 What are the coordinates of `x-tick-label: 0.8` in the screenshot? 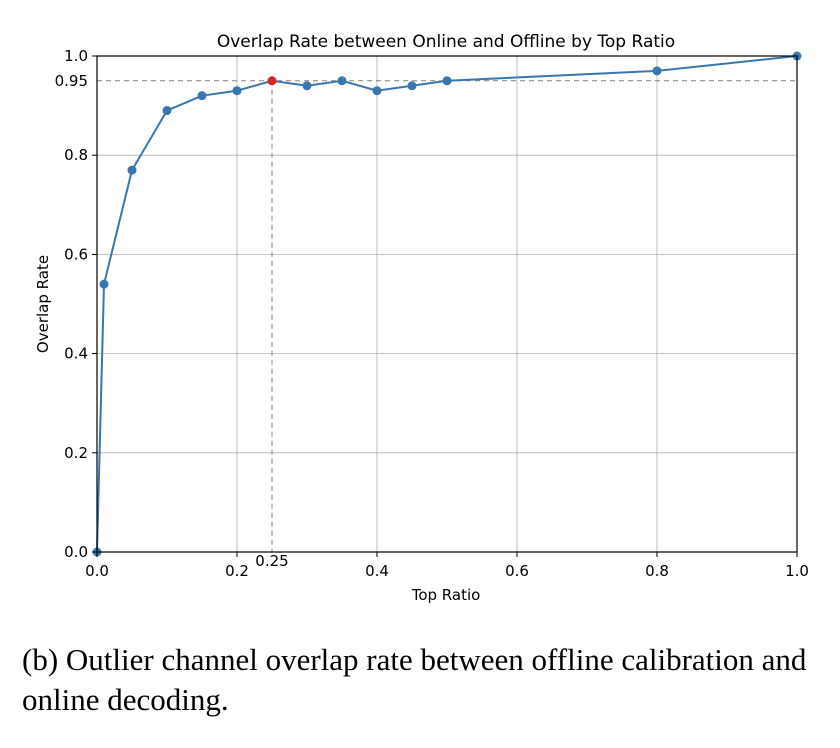 It's located at (657, 571).